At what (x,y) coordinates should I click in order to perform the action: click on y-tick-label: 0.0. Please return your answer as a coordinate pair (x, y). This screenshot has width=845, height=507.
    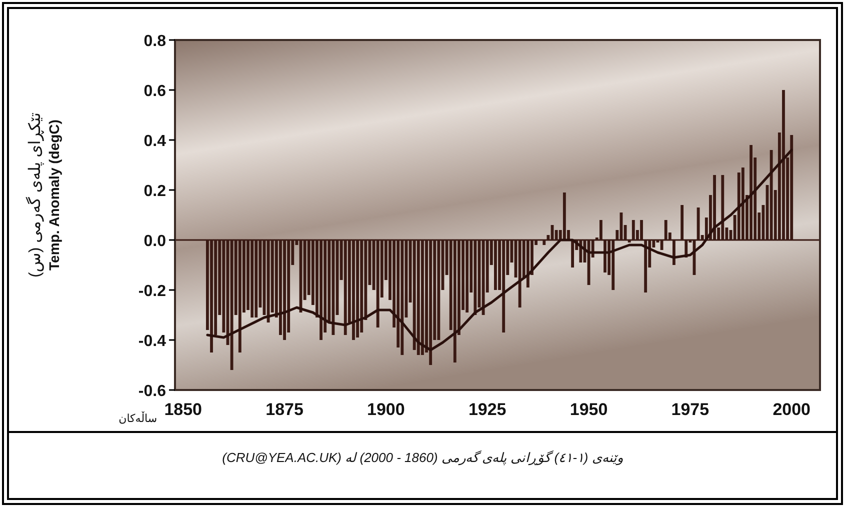
    Looking at the image, I should click on (155, 241).